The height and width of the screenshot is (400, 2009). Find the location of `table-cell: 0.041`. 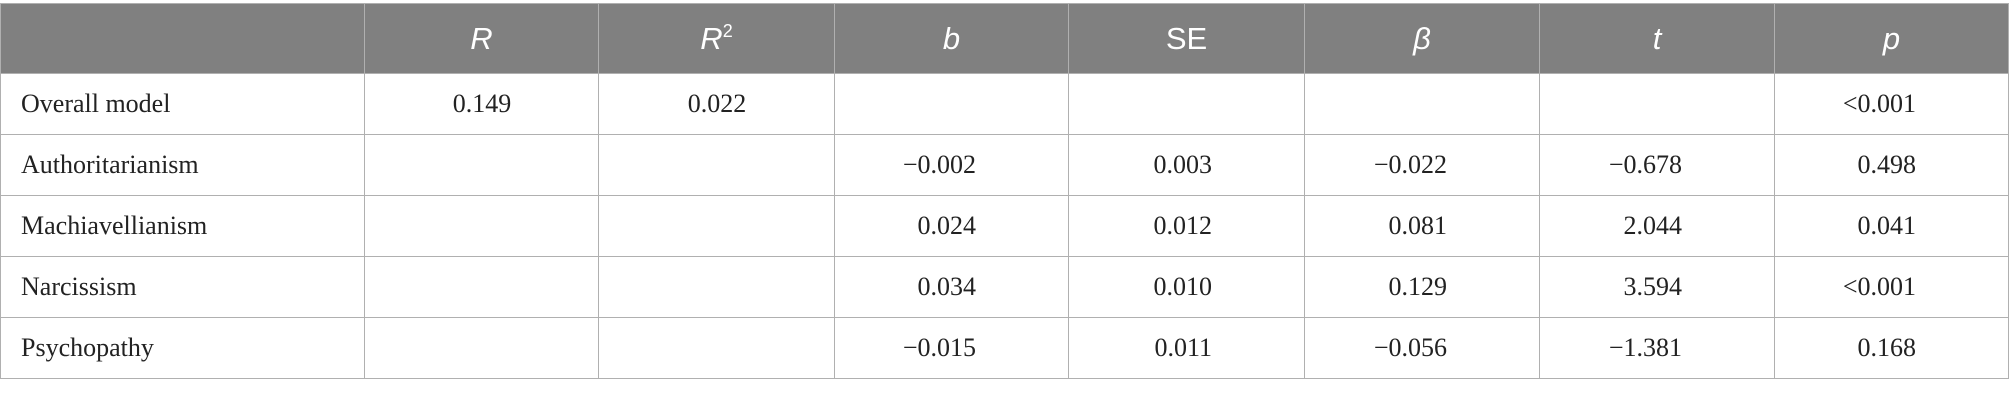

table-cell: 0.041 is located at coordinates (1891, 226).